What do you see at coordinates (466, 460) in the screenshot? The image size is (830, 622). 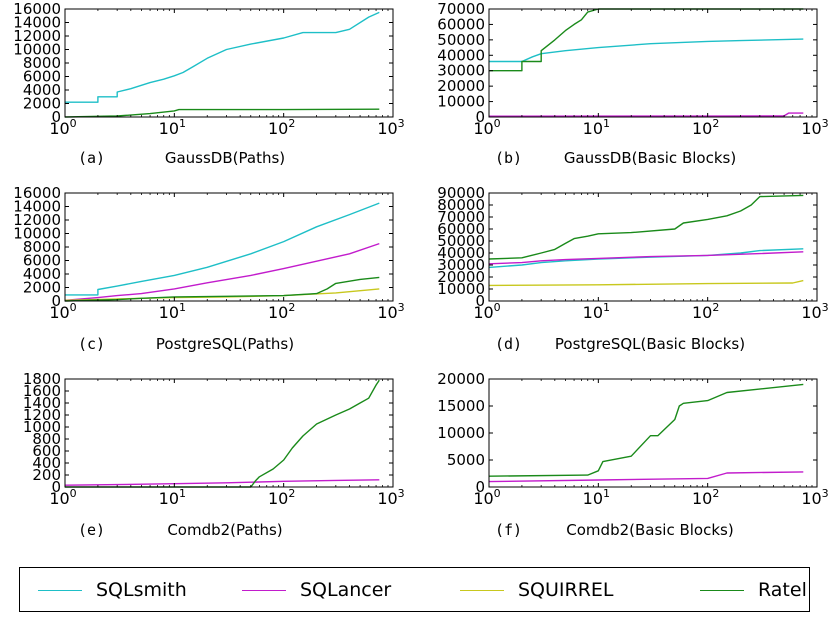 I see `y-tick-label: 5000` at bounding box center [466, 460].